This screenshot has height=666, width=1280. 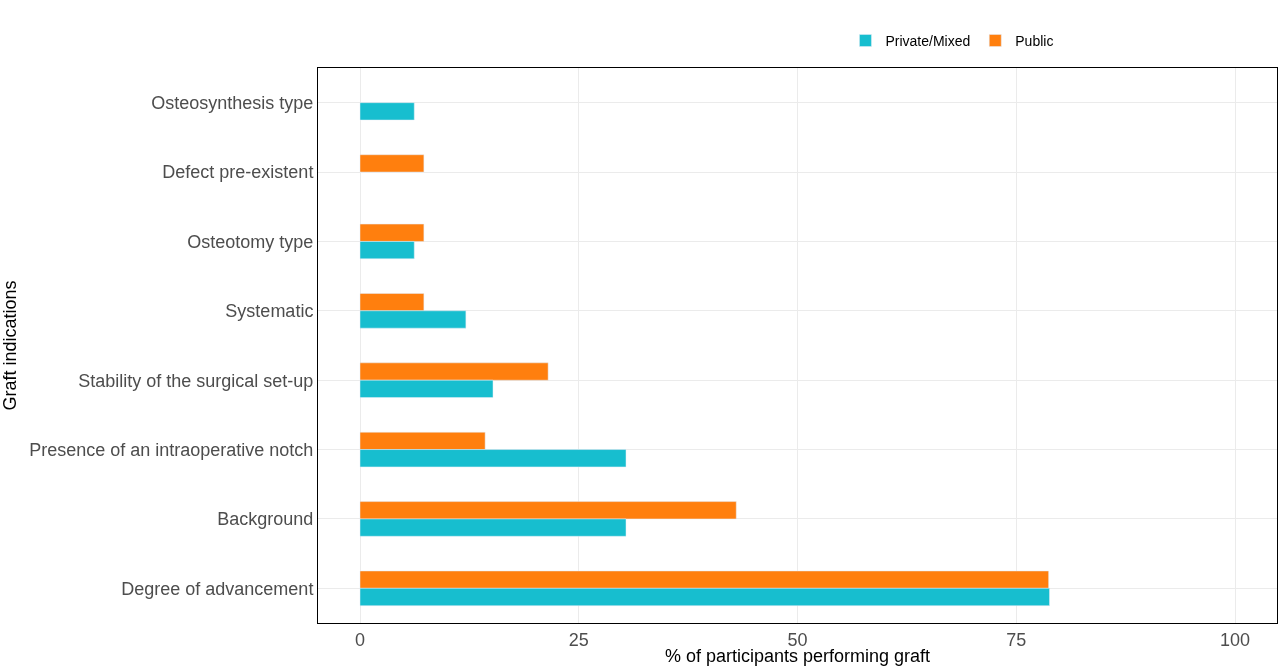 I want to click on y-tick-label: Degree of advancement, so click(x=217, y=588).